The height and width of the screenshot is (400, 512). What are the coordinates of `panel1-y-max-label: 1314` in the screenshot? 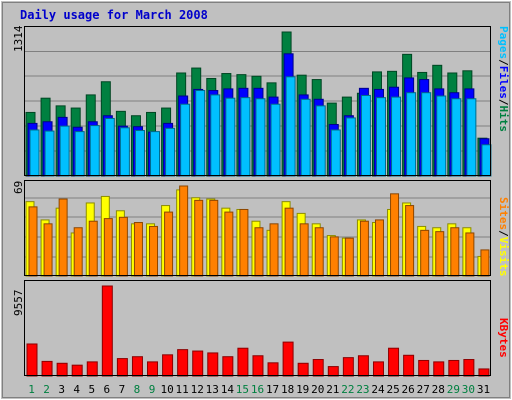 It's located at (18, 39).